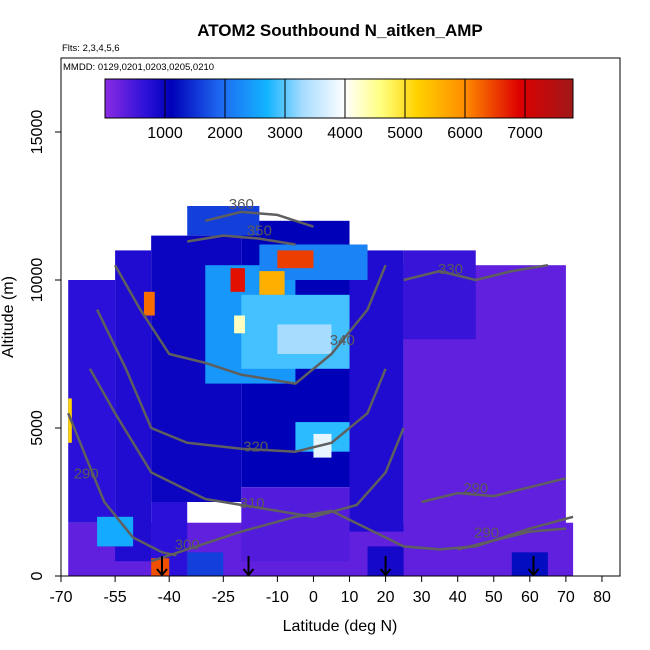  Describe the element at coordinates (223, 597) in the screenshot. I see `x-tick-label: -25` at that location.